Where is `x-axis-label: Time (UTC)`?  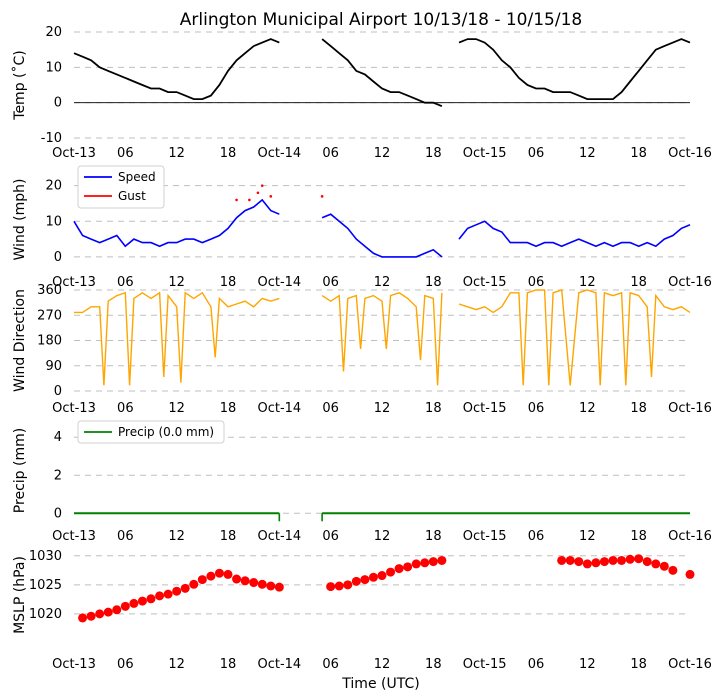 x-axis-label: Time (UTC) is located at coordinates (380, 684).